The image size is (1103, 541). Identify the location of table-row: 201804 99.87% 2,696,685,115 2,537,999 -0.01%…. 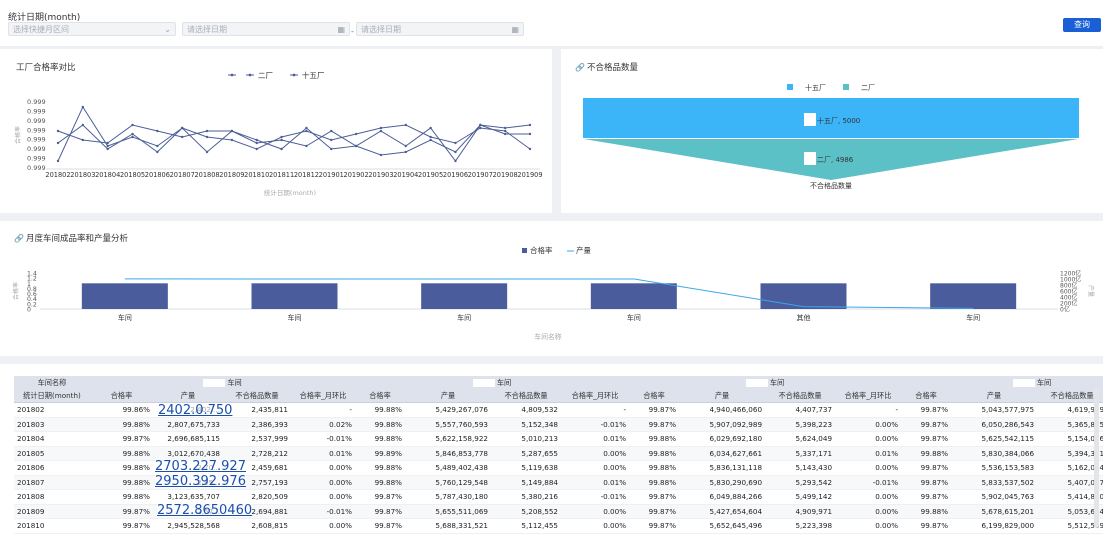
(558, 439).